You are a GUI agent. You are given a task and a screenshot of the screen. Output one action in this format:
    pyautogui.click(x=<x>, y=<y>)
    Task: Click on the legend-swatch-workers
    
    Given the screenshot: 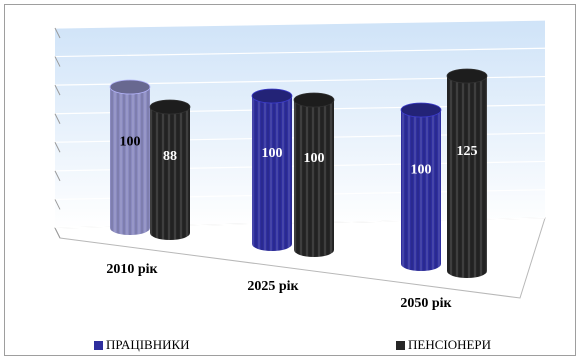 What is the action you would take?
    pyautogui.click(x=98, y=345)
    